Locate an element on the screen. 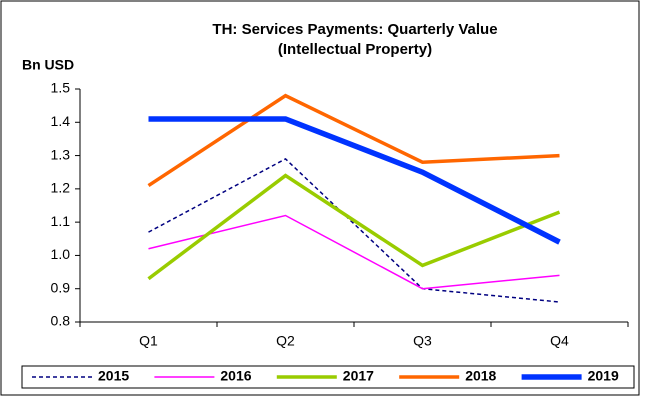 Image resolution: width=649 pixels, height=400 pixels. x-tick-label: Q2 is located at coordinates (285, 341).